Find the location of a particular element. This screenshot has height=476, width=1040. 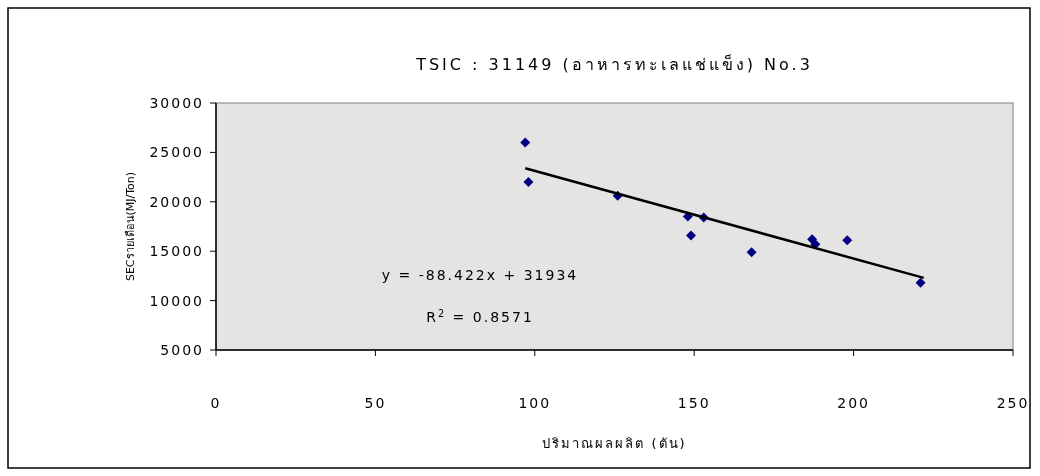

x-tick-label: 50 is located at coordinates (375, 403).